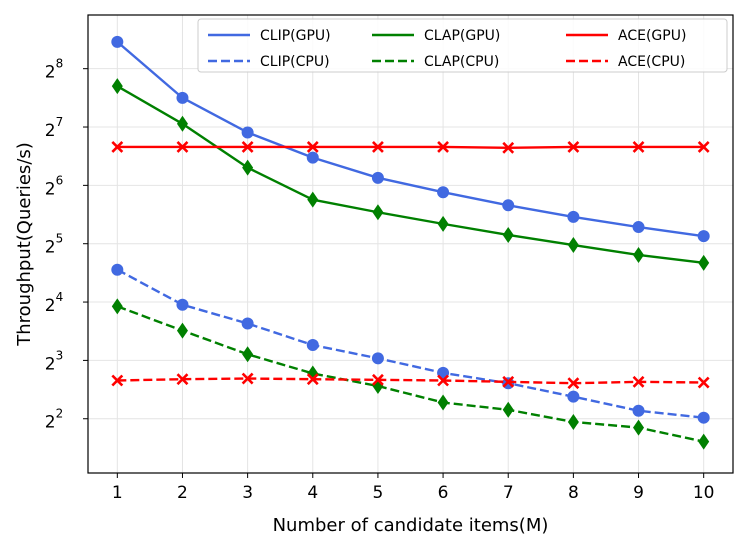  I want to click on series-ace-gpu, so click(410, 147).